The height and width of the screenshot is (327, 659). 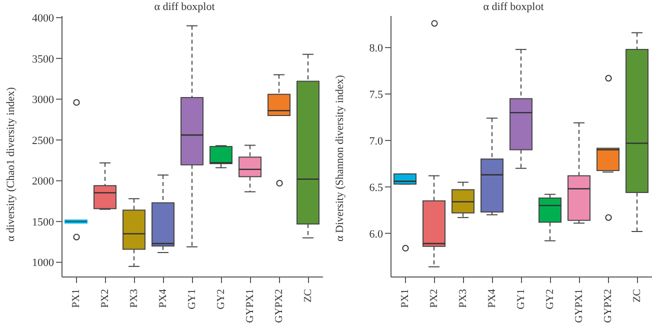 I want to click on y-tick-label: 6.0, so click(x=376, y=234).